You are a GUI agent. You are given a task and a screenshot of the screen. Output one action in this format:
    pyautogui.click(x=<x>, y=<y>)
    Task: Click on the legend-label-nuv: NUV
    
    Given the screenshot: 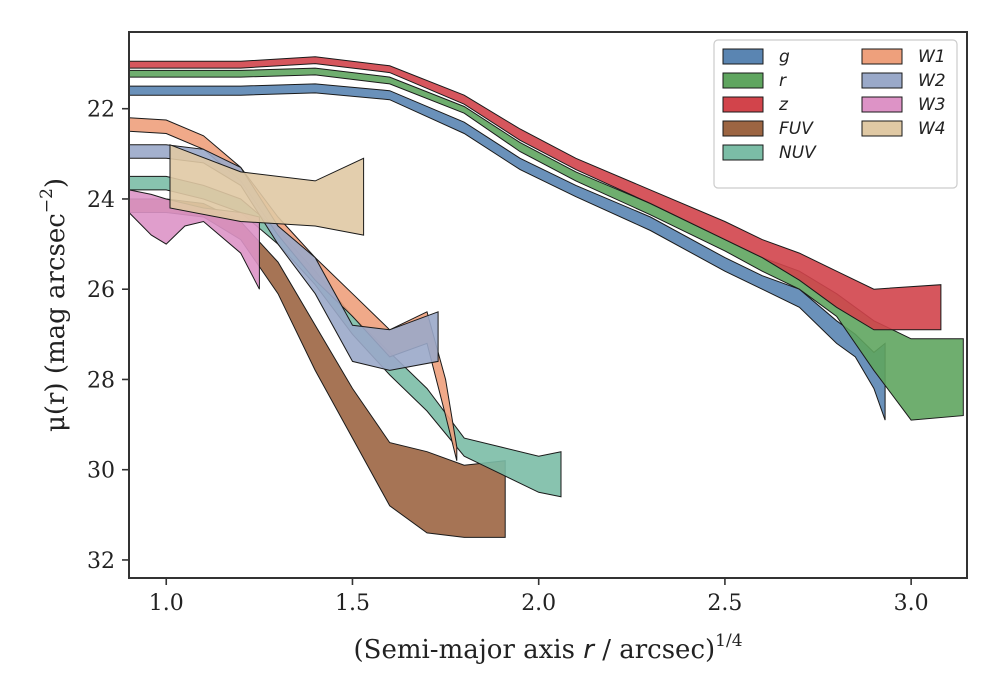 What is the action you would take?
    pyautogui.click(x=798, y=153)
    